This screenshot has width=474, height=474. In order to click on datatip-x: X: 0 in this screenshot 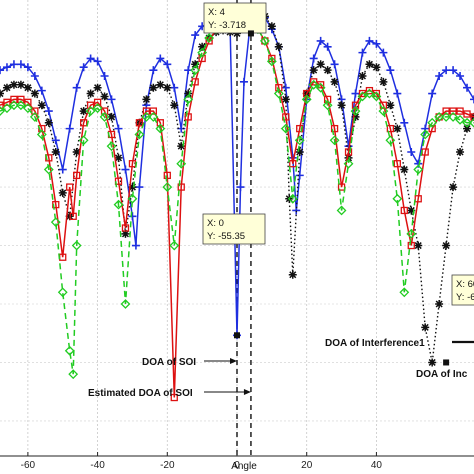, I will do `click(215, 223)`.